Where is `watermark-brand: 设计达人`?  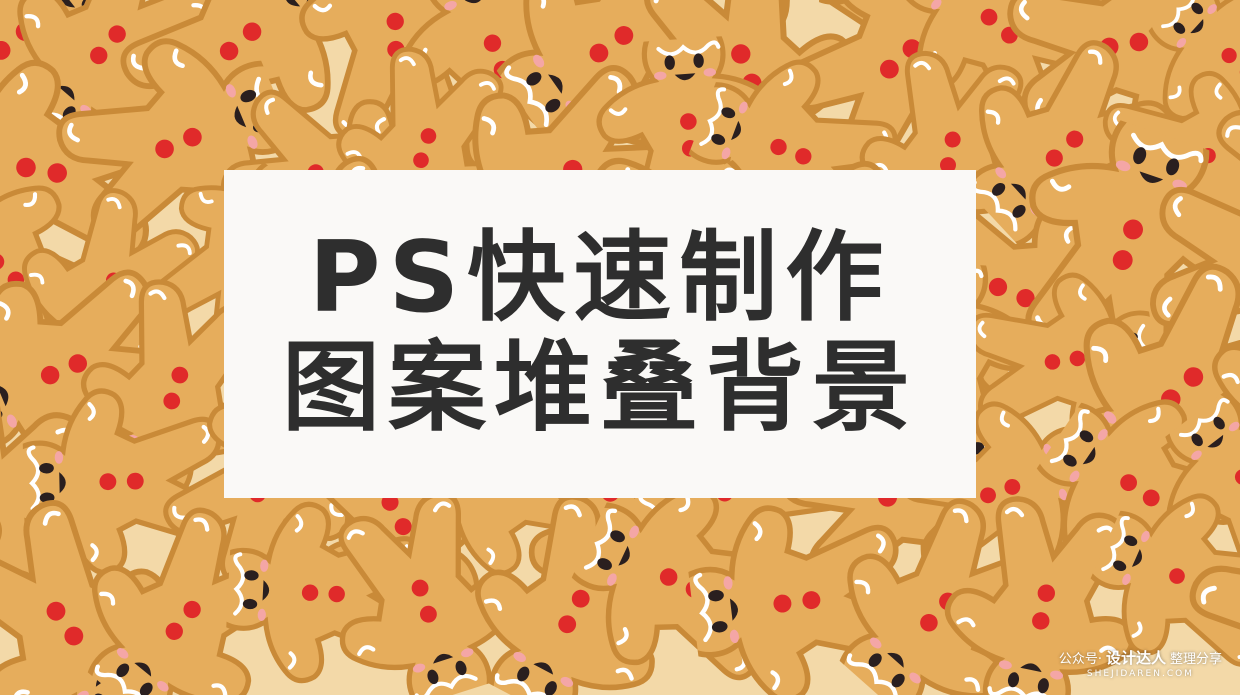 watermark-brand: 设计达人 is located at coordinates (1135, 658).